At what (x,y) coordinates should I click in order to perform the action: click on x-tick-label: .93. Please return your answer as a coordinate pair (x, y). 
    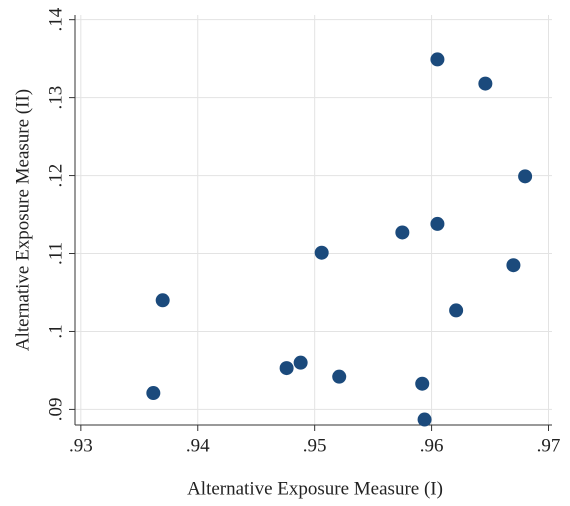
    Looking at the image, I should click on (81, 445).